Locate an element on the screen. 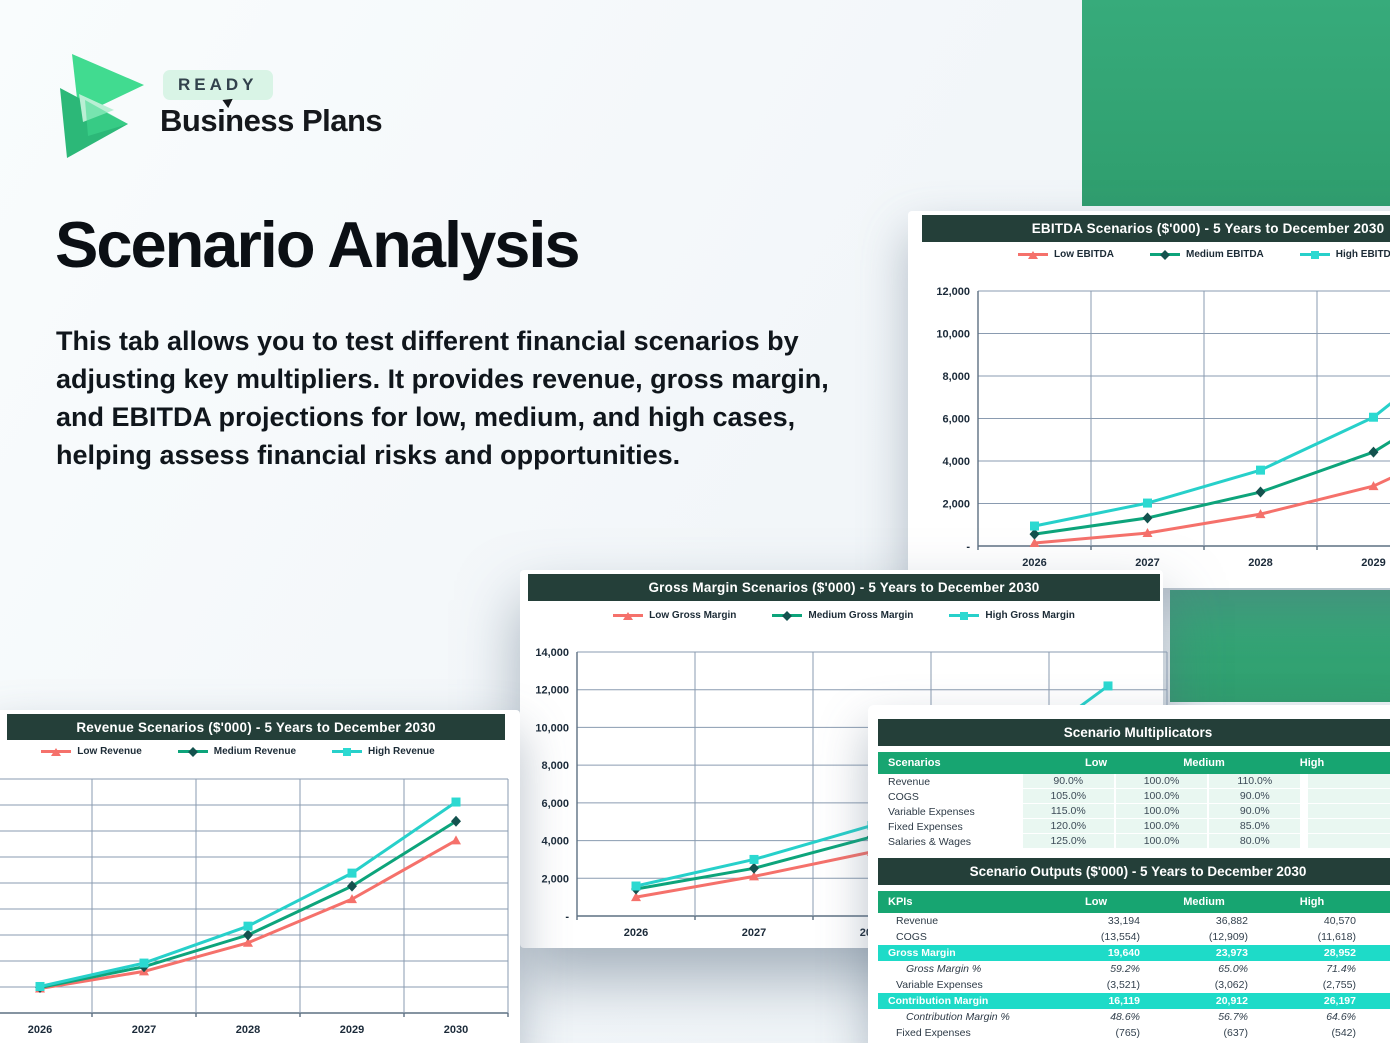 The height and width of the screenshot is (1043, 1390). table-cell: 23,973 is located at coordinates (1231, 953).